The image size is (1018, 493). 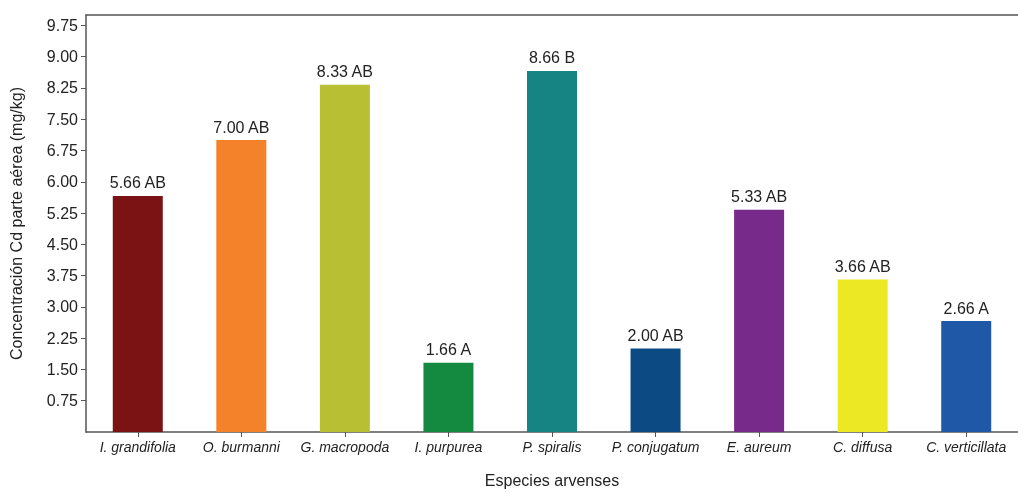 I want to click on y-tick-label: 8.25, so click(x=62, y=88).